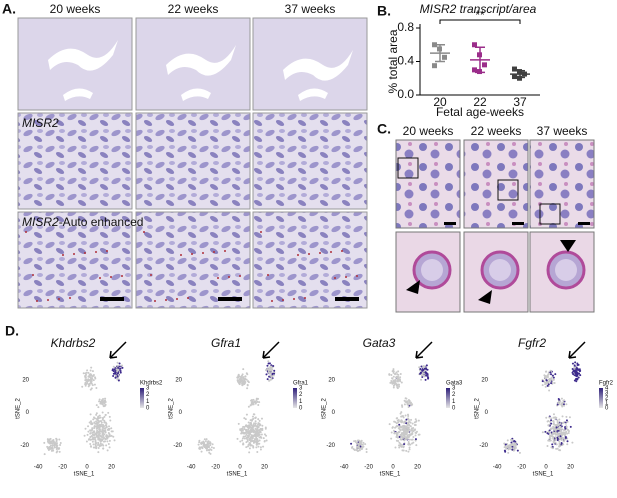 This screenshot has height=498, width=617. What do you see at coordinates (413, 287) in the screenshot?
I see `arrowhead` at bounding box center [413, 287].